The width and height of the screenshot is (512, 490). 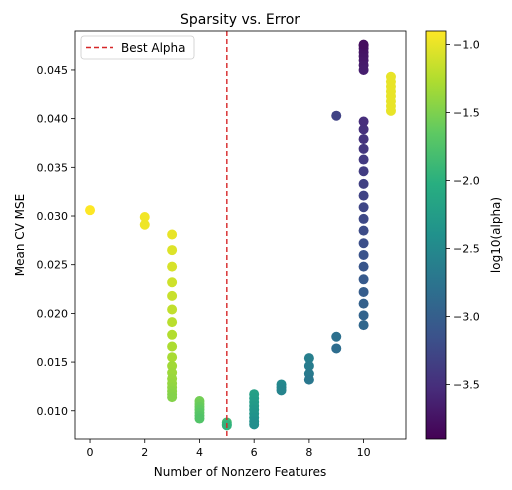 I want to click on y-tick-label: 0.035, so click(x=53, y=167).